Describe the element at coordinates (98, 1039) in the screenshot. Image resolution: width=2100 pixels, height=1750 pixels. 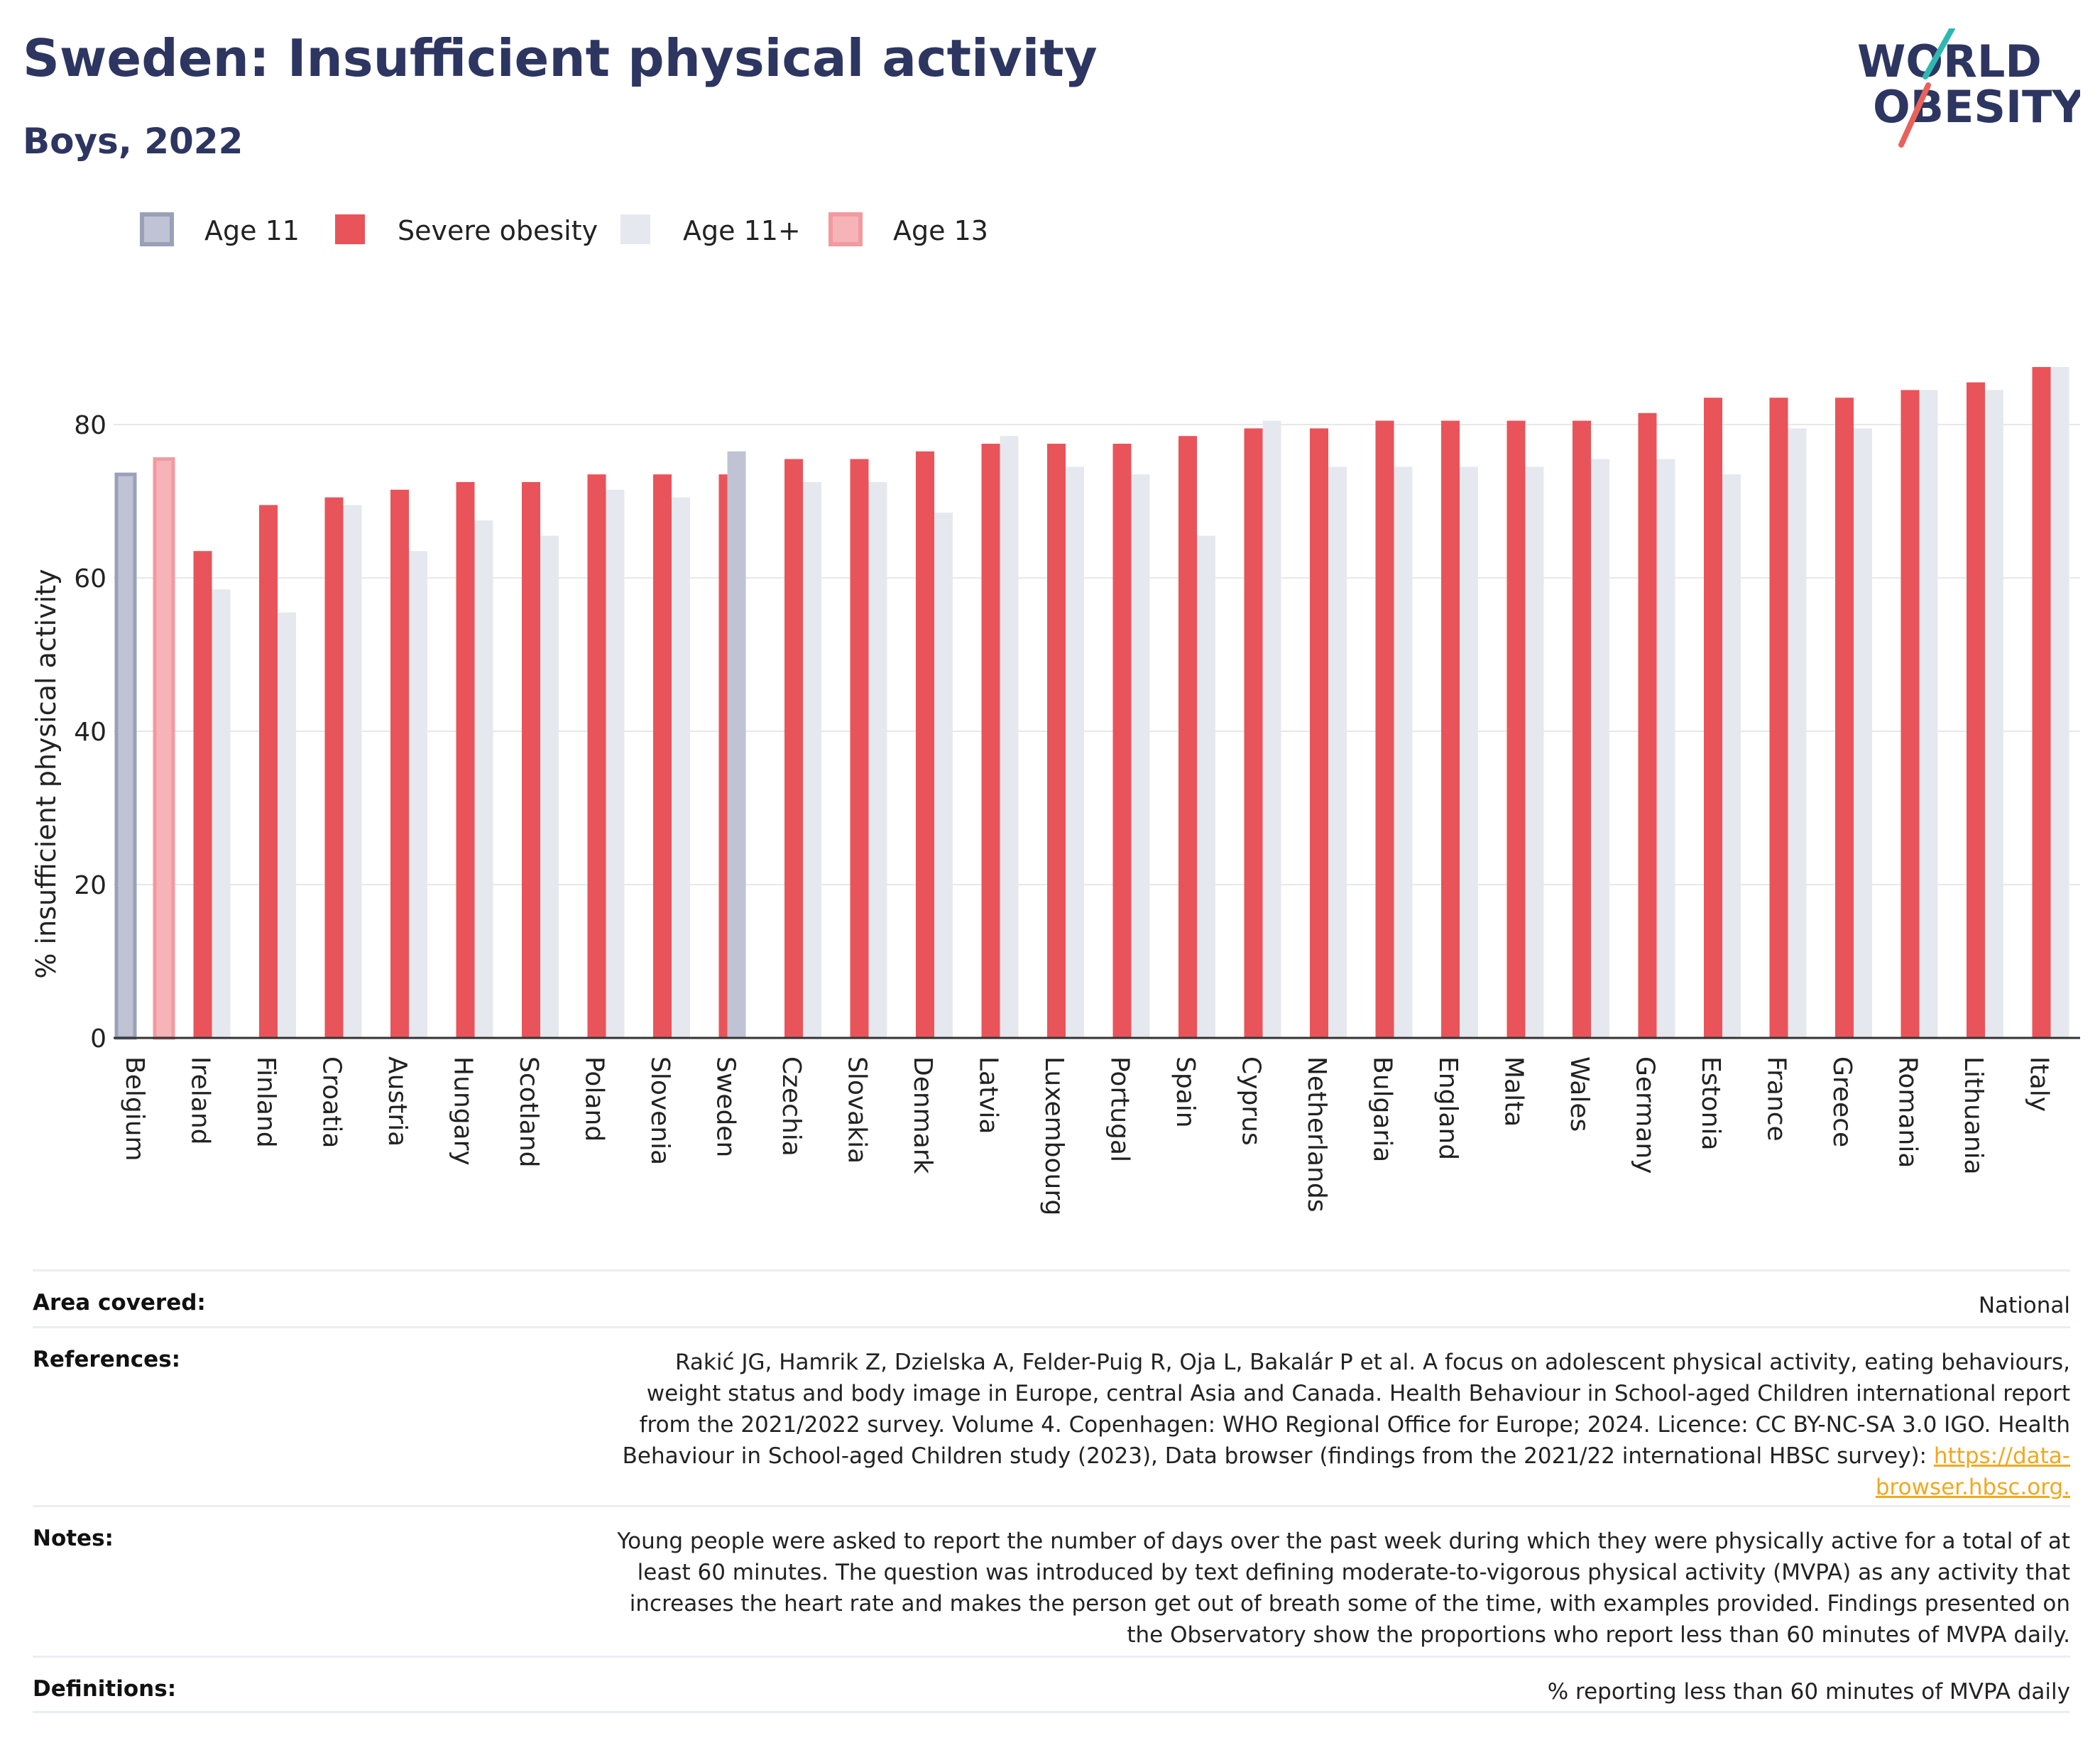
I see `y-tick-label: 0` at that location.